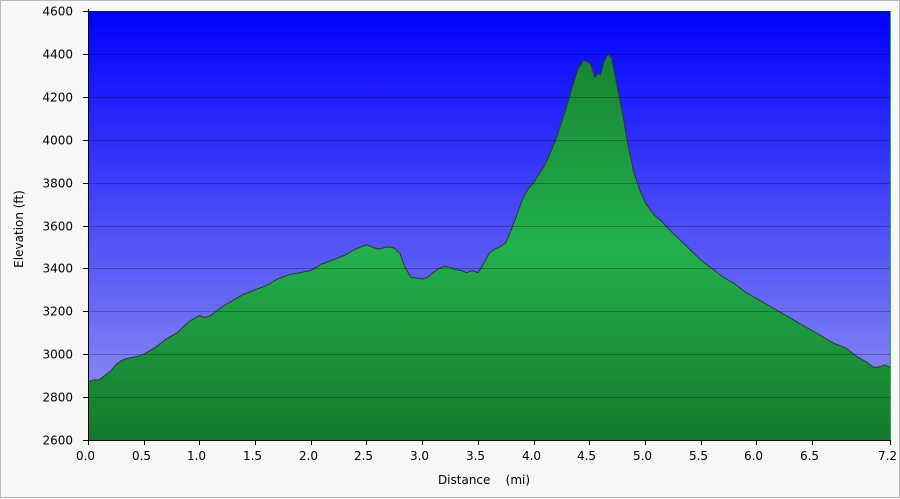 This screenshot has width=900, height=499. Describe the element at coordinates (57, 269) in the screenshot. I see `y-tick-label: 3400` at that location.